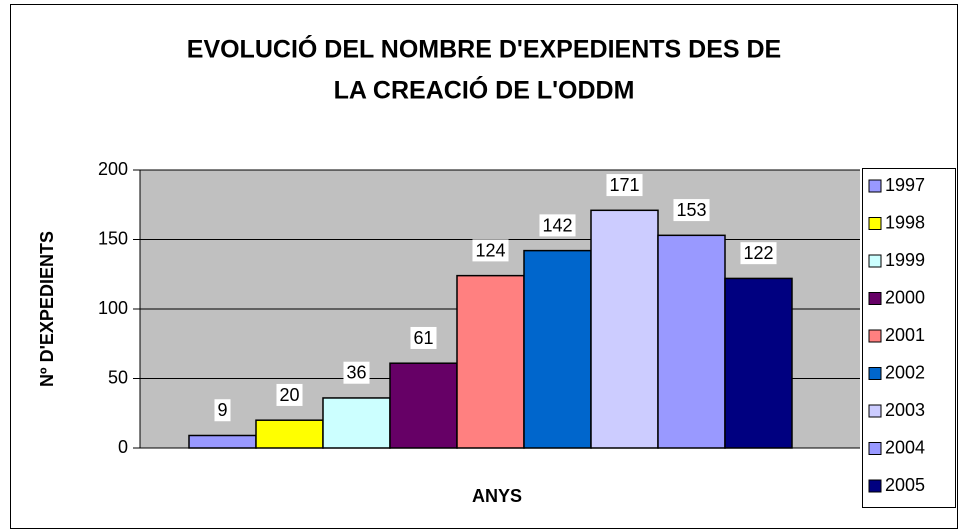 The width and height of the screenshot is (960, 532). Describe the element at coordinates (47, 309) in the screenshot. I see `y-axis-label: Nº D'EXPEDIENTS` at that location.